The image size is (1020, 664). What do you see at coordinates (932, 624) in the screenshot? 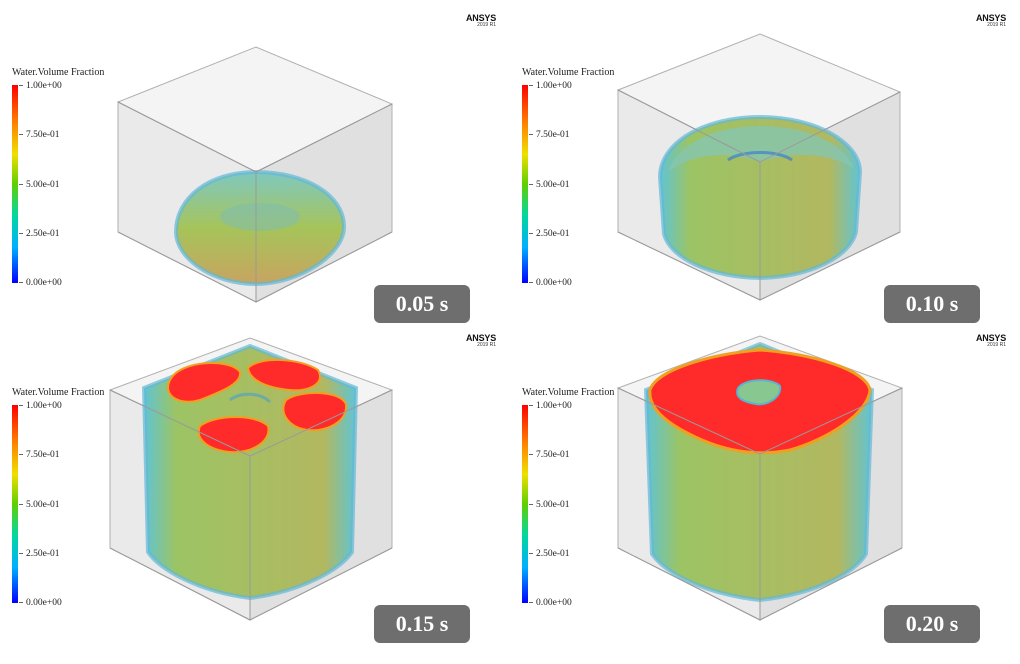
I see `time-badge: 0.20 s` at bounding box center [932, 624].